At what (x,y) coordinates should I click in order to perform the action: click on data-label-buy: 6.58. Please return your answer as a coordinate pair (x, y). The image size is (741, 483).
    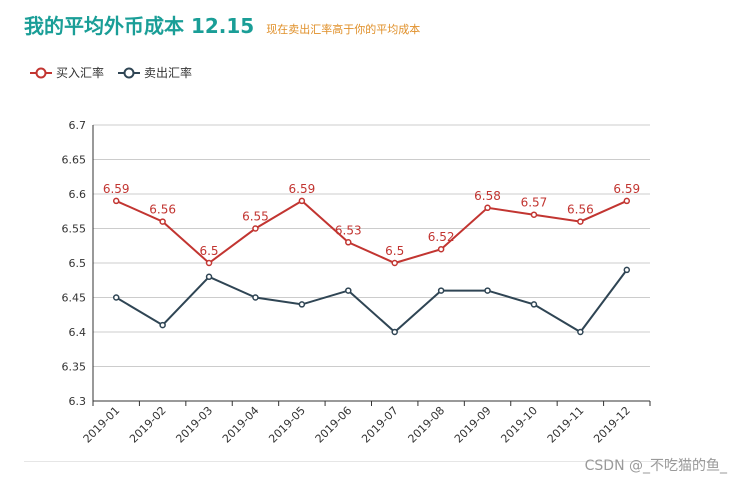
    Looking at the image, I should click on (487, 196).